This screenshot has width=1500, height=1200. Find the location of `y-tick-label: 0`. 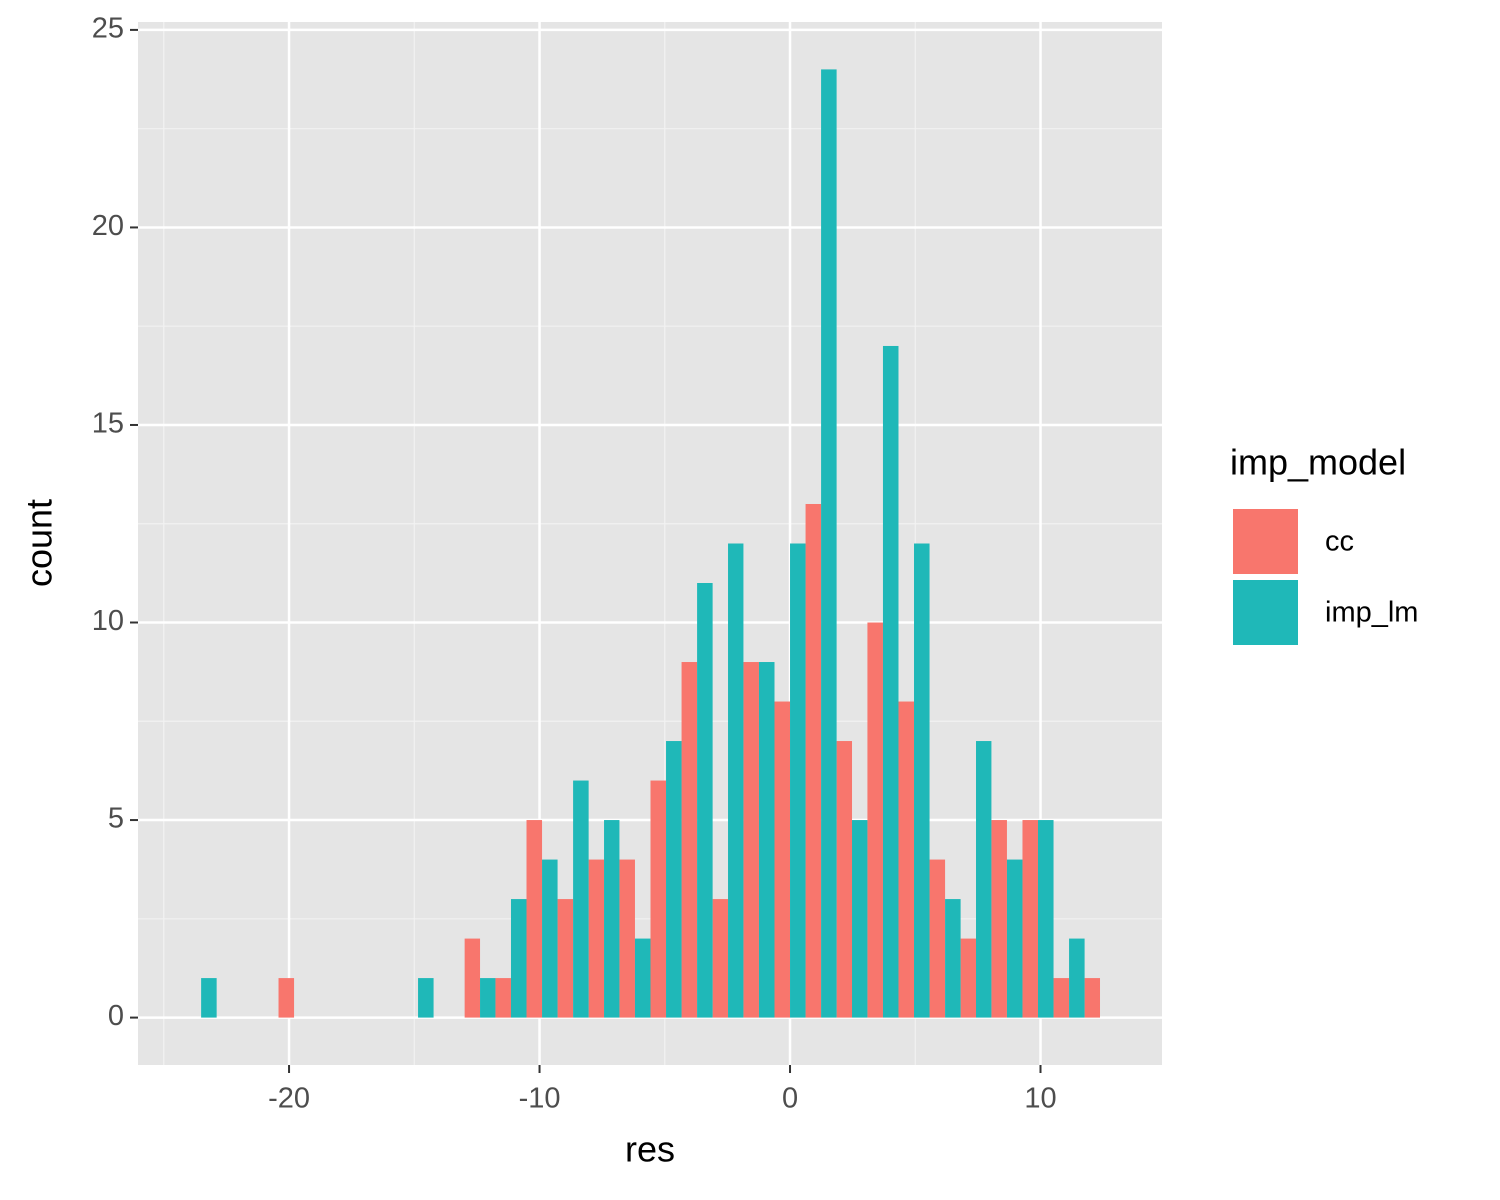

y-tick-label: 0 is located at coordinates (116, 1016).